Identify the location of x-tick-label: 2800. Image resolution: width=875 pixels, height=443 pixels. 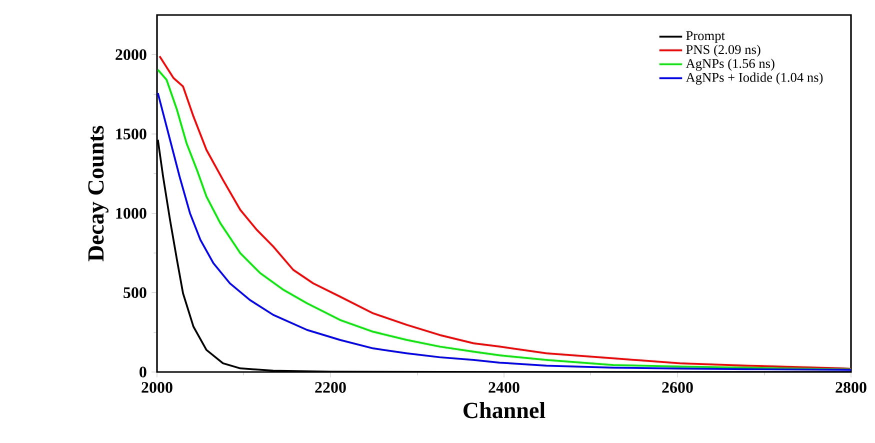
(851, 387).